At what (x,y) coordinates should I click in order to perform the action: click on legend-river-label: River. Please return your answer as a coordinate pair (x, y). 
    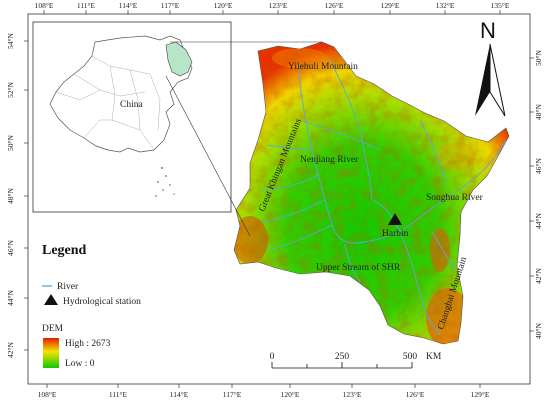
    Looking at the image, I should click on (68, 287).